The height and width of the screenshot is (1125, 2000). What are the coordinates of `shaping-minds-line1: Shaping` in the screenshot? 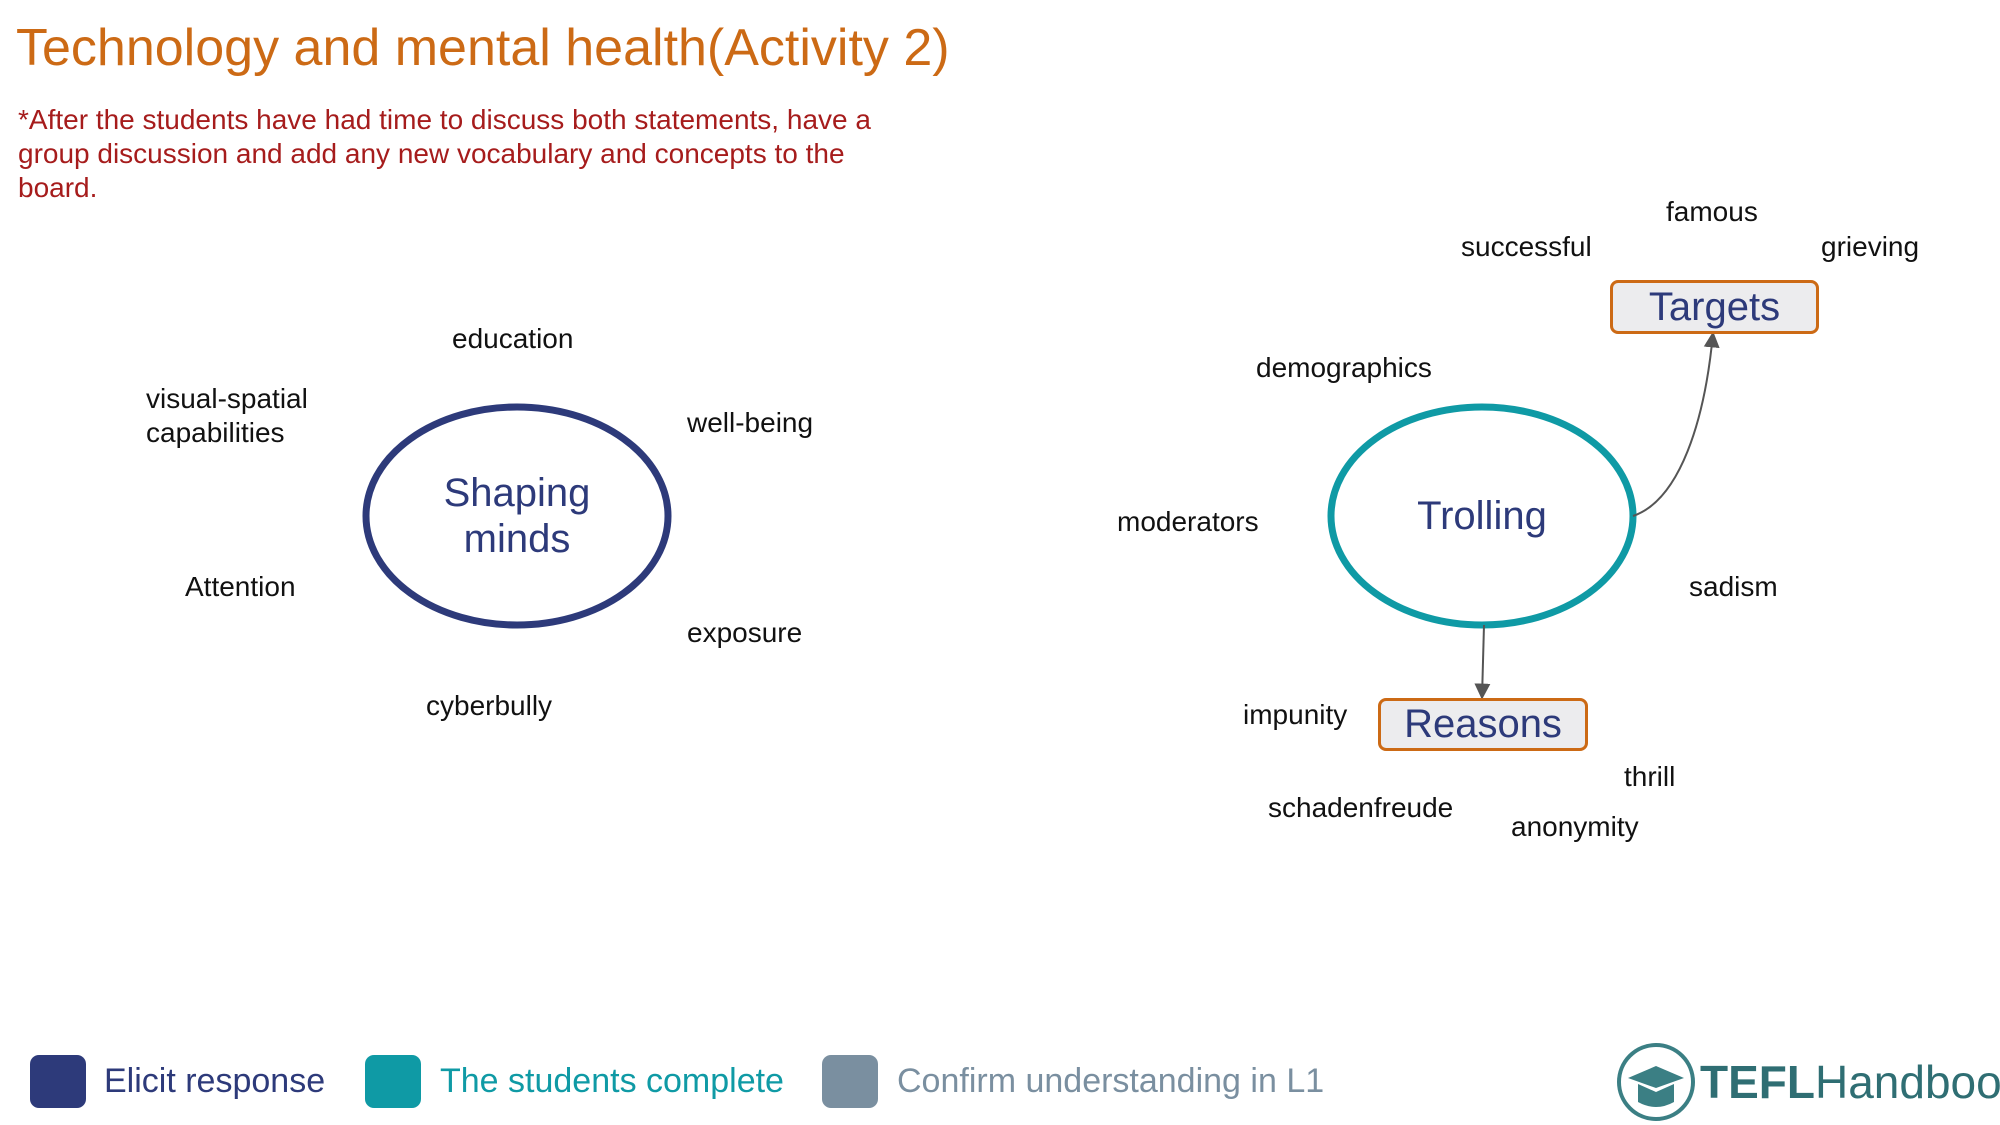 It's located at (517, 493).